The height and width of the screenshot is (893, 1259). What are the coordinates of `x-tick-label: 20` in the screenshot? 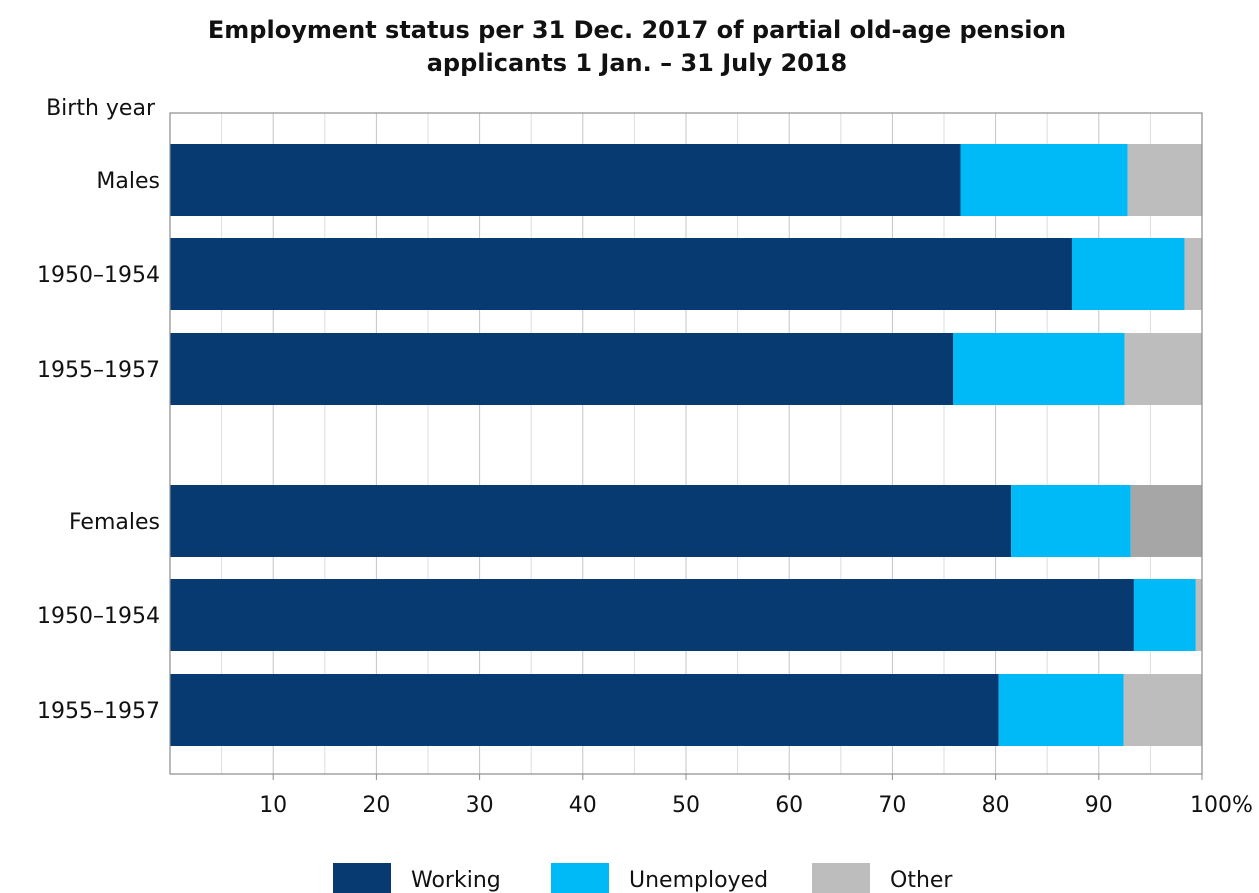 It's located at (376, 805).